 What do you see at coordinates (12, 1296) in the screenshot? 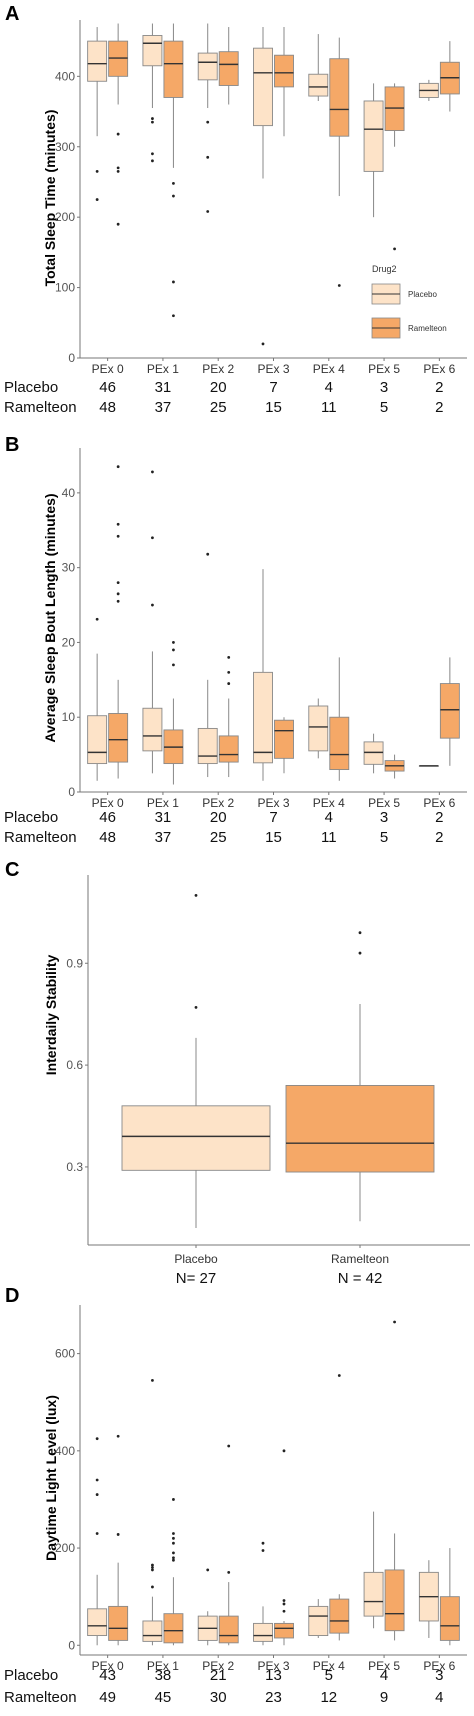
I see `panel-d-letter: D` at bounding box center [12, 1296].